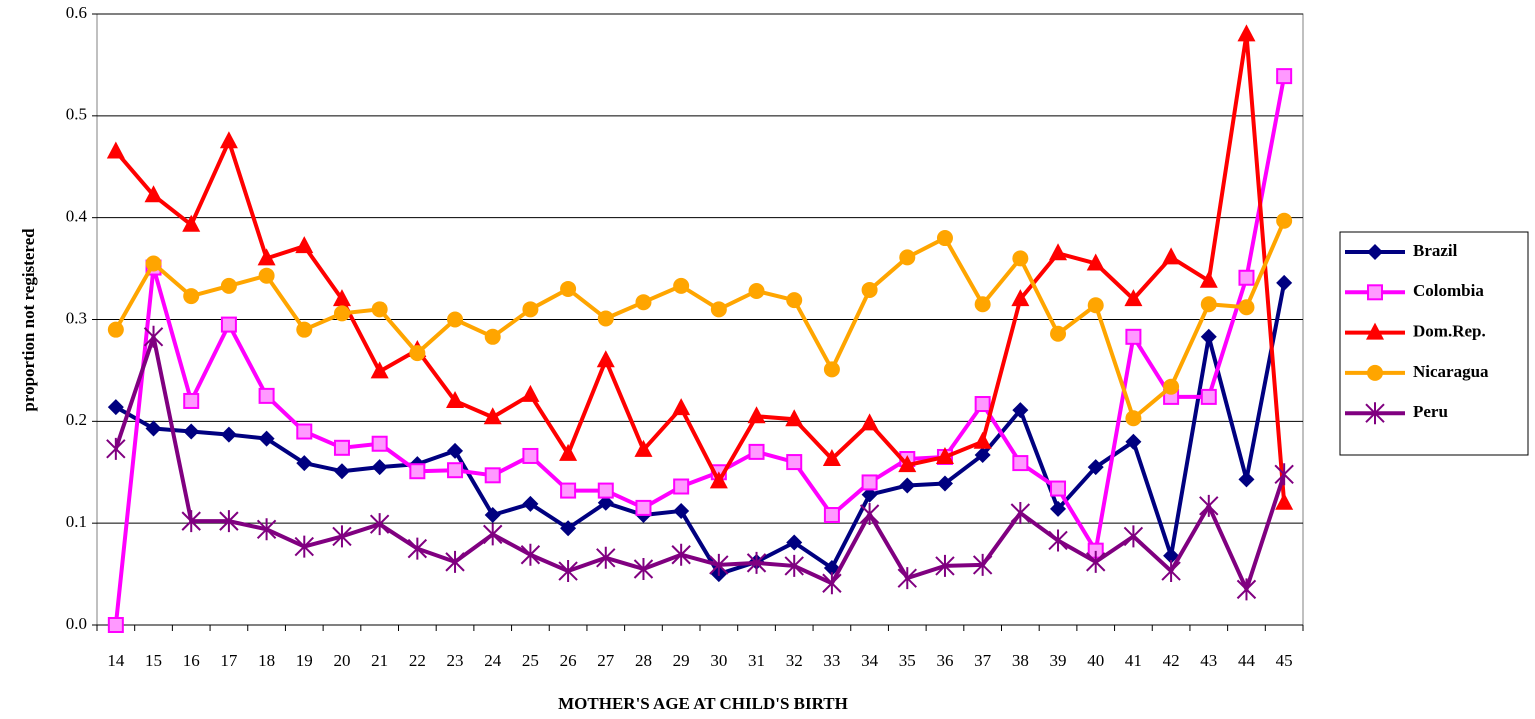  I want to click on x-tick-label: 23, so click(455, 660).